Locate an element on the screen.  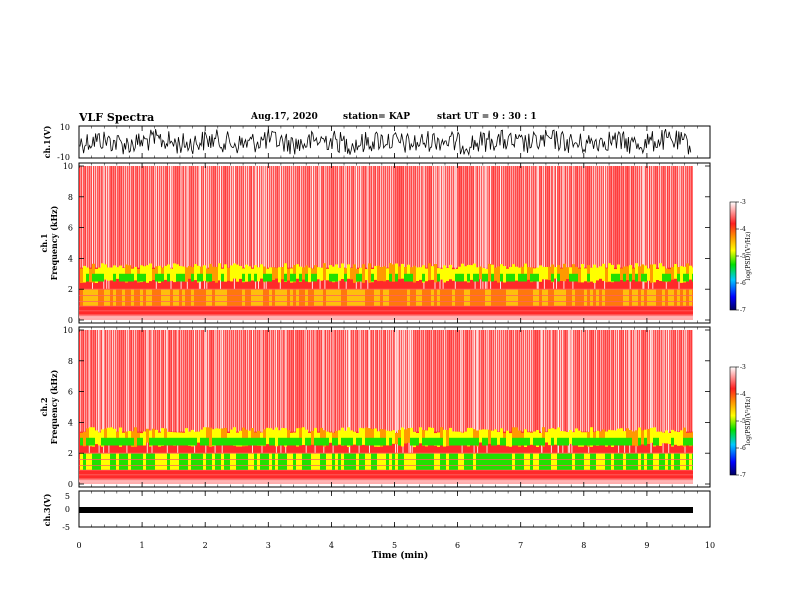
xtick-label: 8 is located at coordinates (583, 545).